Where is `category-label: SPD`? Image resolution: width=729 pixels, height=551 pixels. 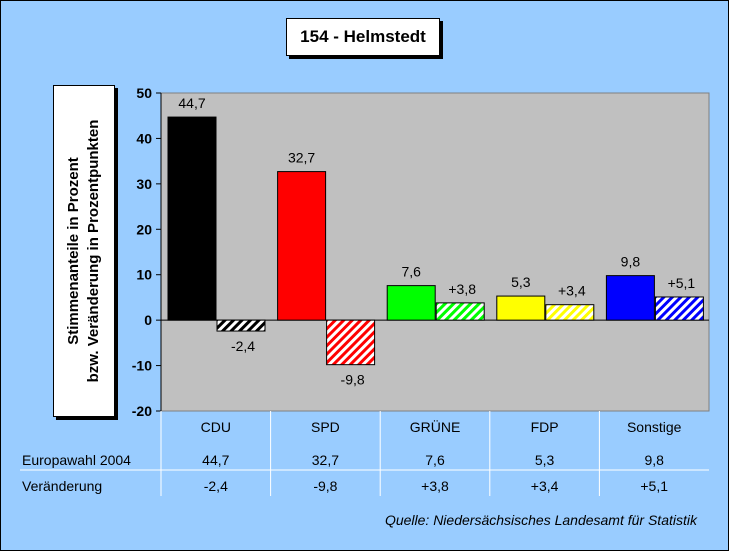
category-label: SPD is located at coordinates (325, 427).